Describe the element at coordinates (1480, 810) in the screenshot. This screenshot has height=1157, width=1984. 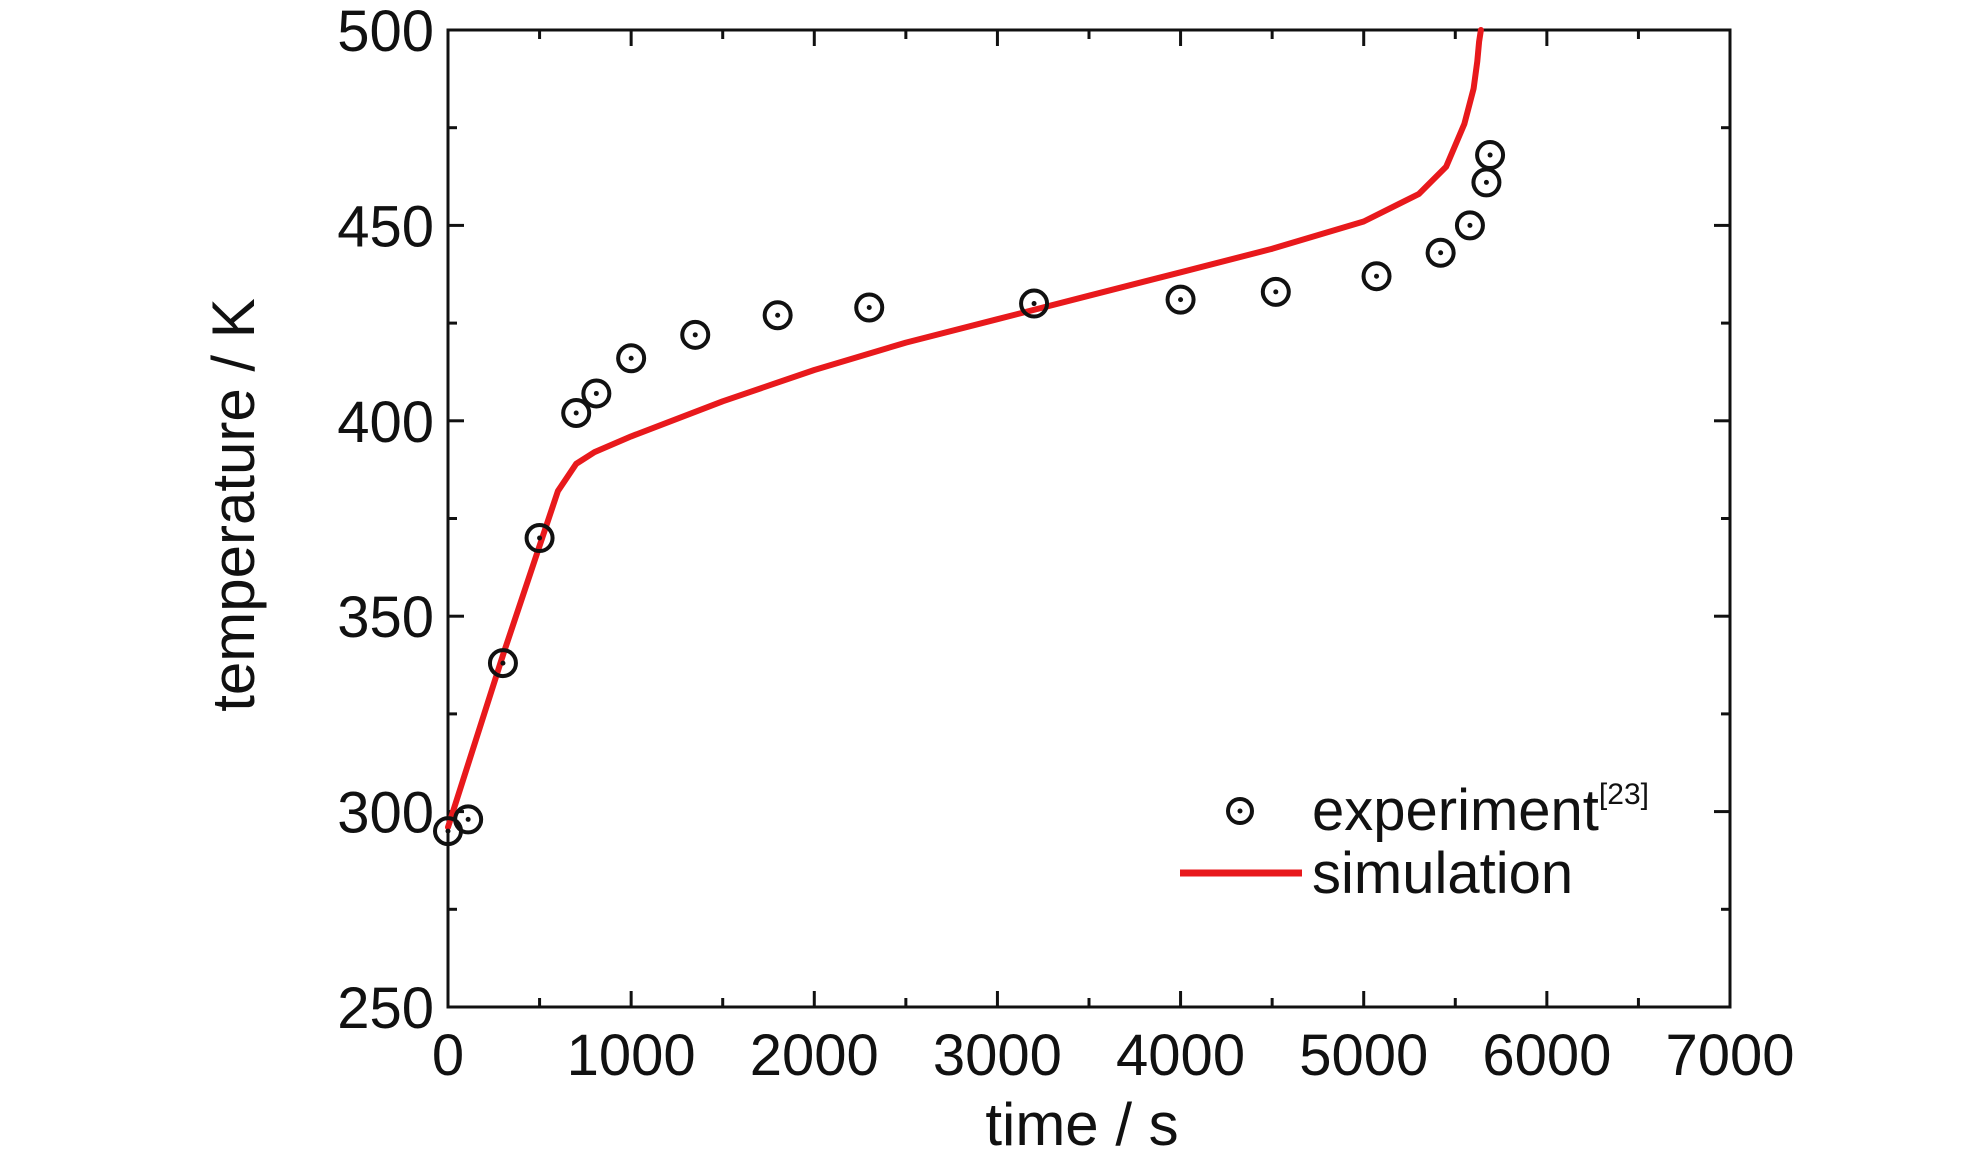
I see `legend-experiment-label: experiment[23]` at that location.